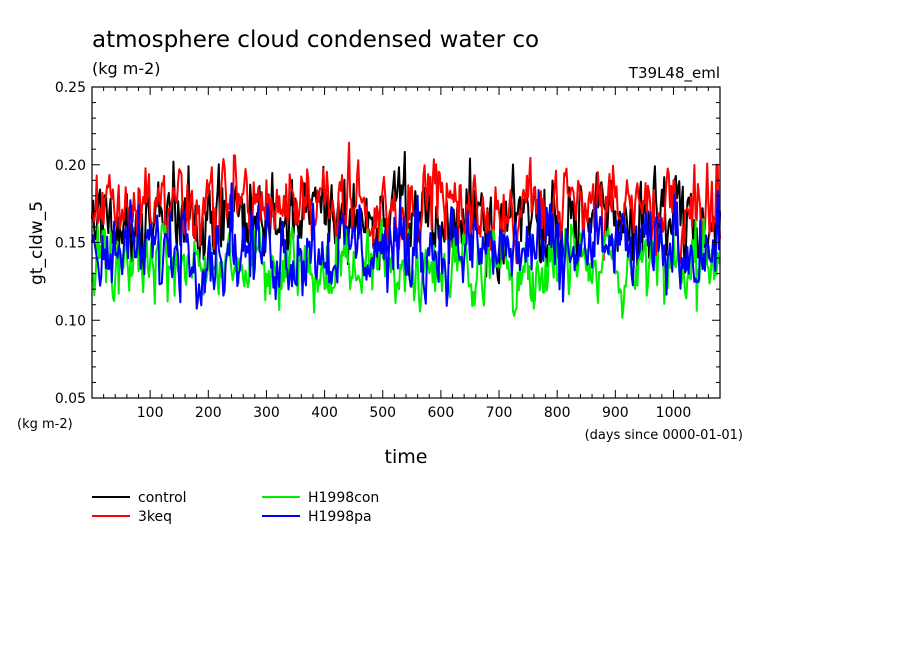 This screenshot has height=654, width=904. Describe the element at coordinates (37, 243) in the screenshot. I see `y-axis-label: gt_cldw_5` at that location.